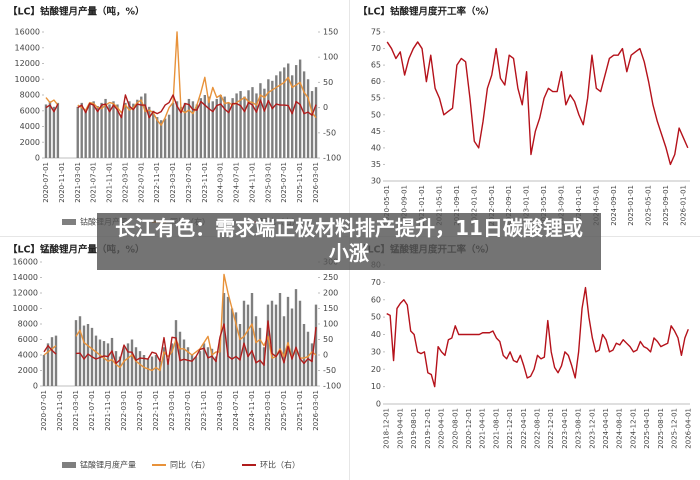 The width and height of the screenshot is (700, 480). I want to click on y-tick-label: 10, so click(376, 386).